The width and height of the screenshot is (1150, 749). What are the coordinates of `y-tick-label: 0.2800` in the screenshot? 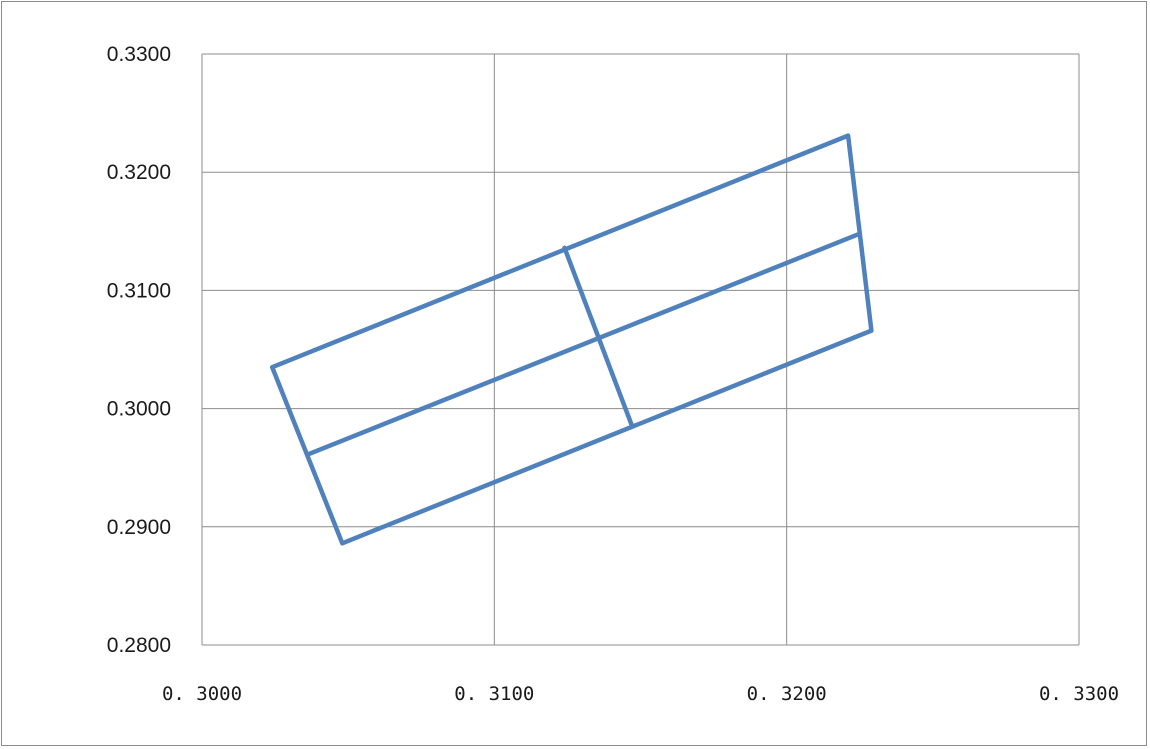 It's located at (139, 645).